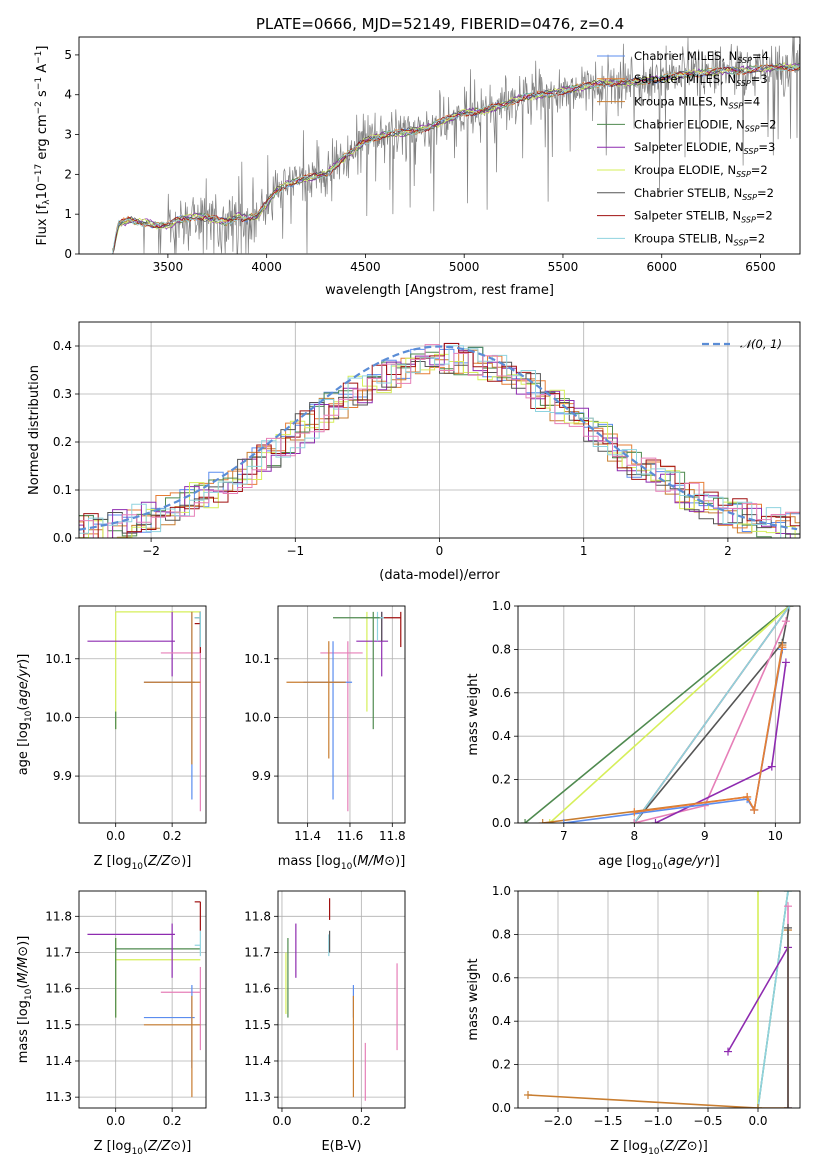 Image resolution: width=819 pixels, height=1170 pixels. Describe the element at coordinates (58, 659) in the screenshot. I see `y-tick-label: 10.1` at that location.